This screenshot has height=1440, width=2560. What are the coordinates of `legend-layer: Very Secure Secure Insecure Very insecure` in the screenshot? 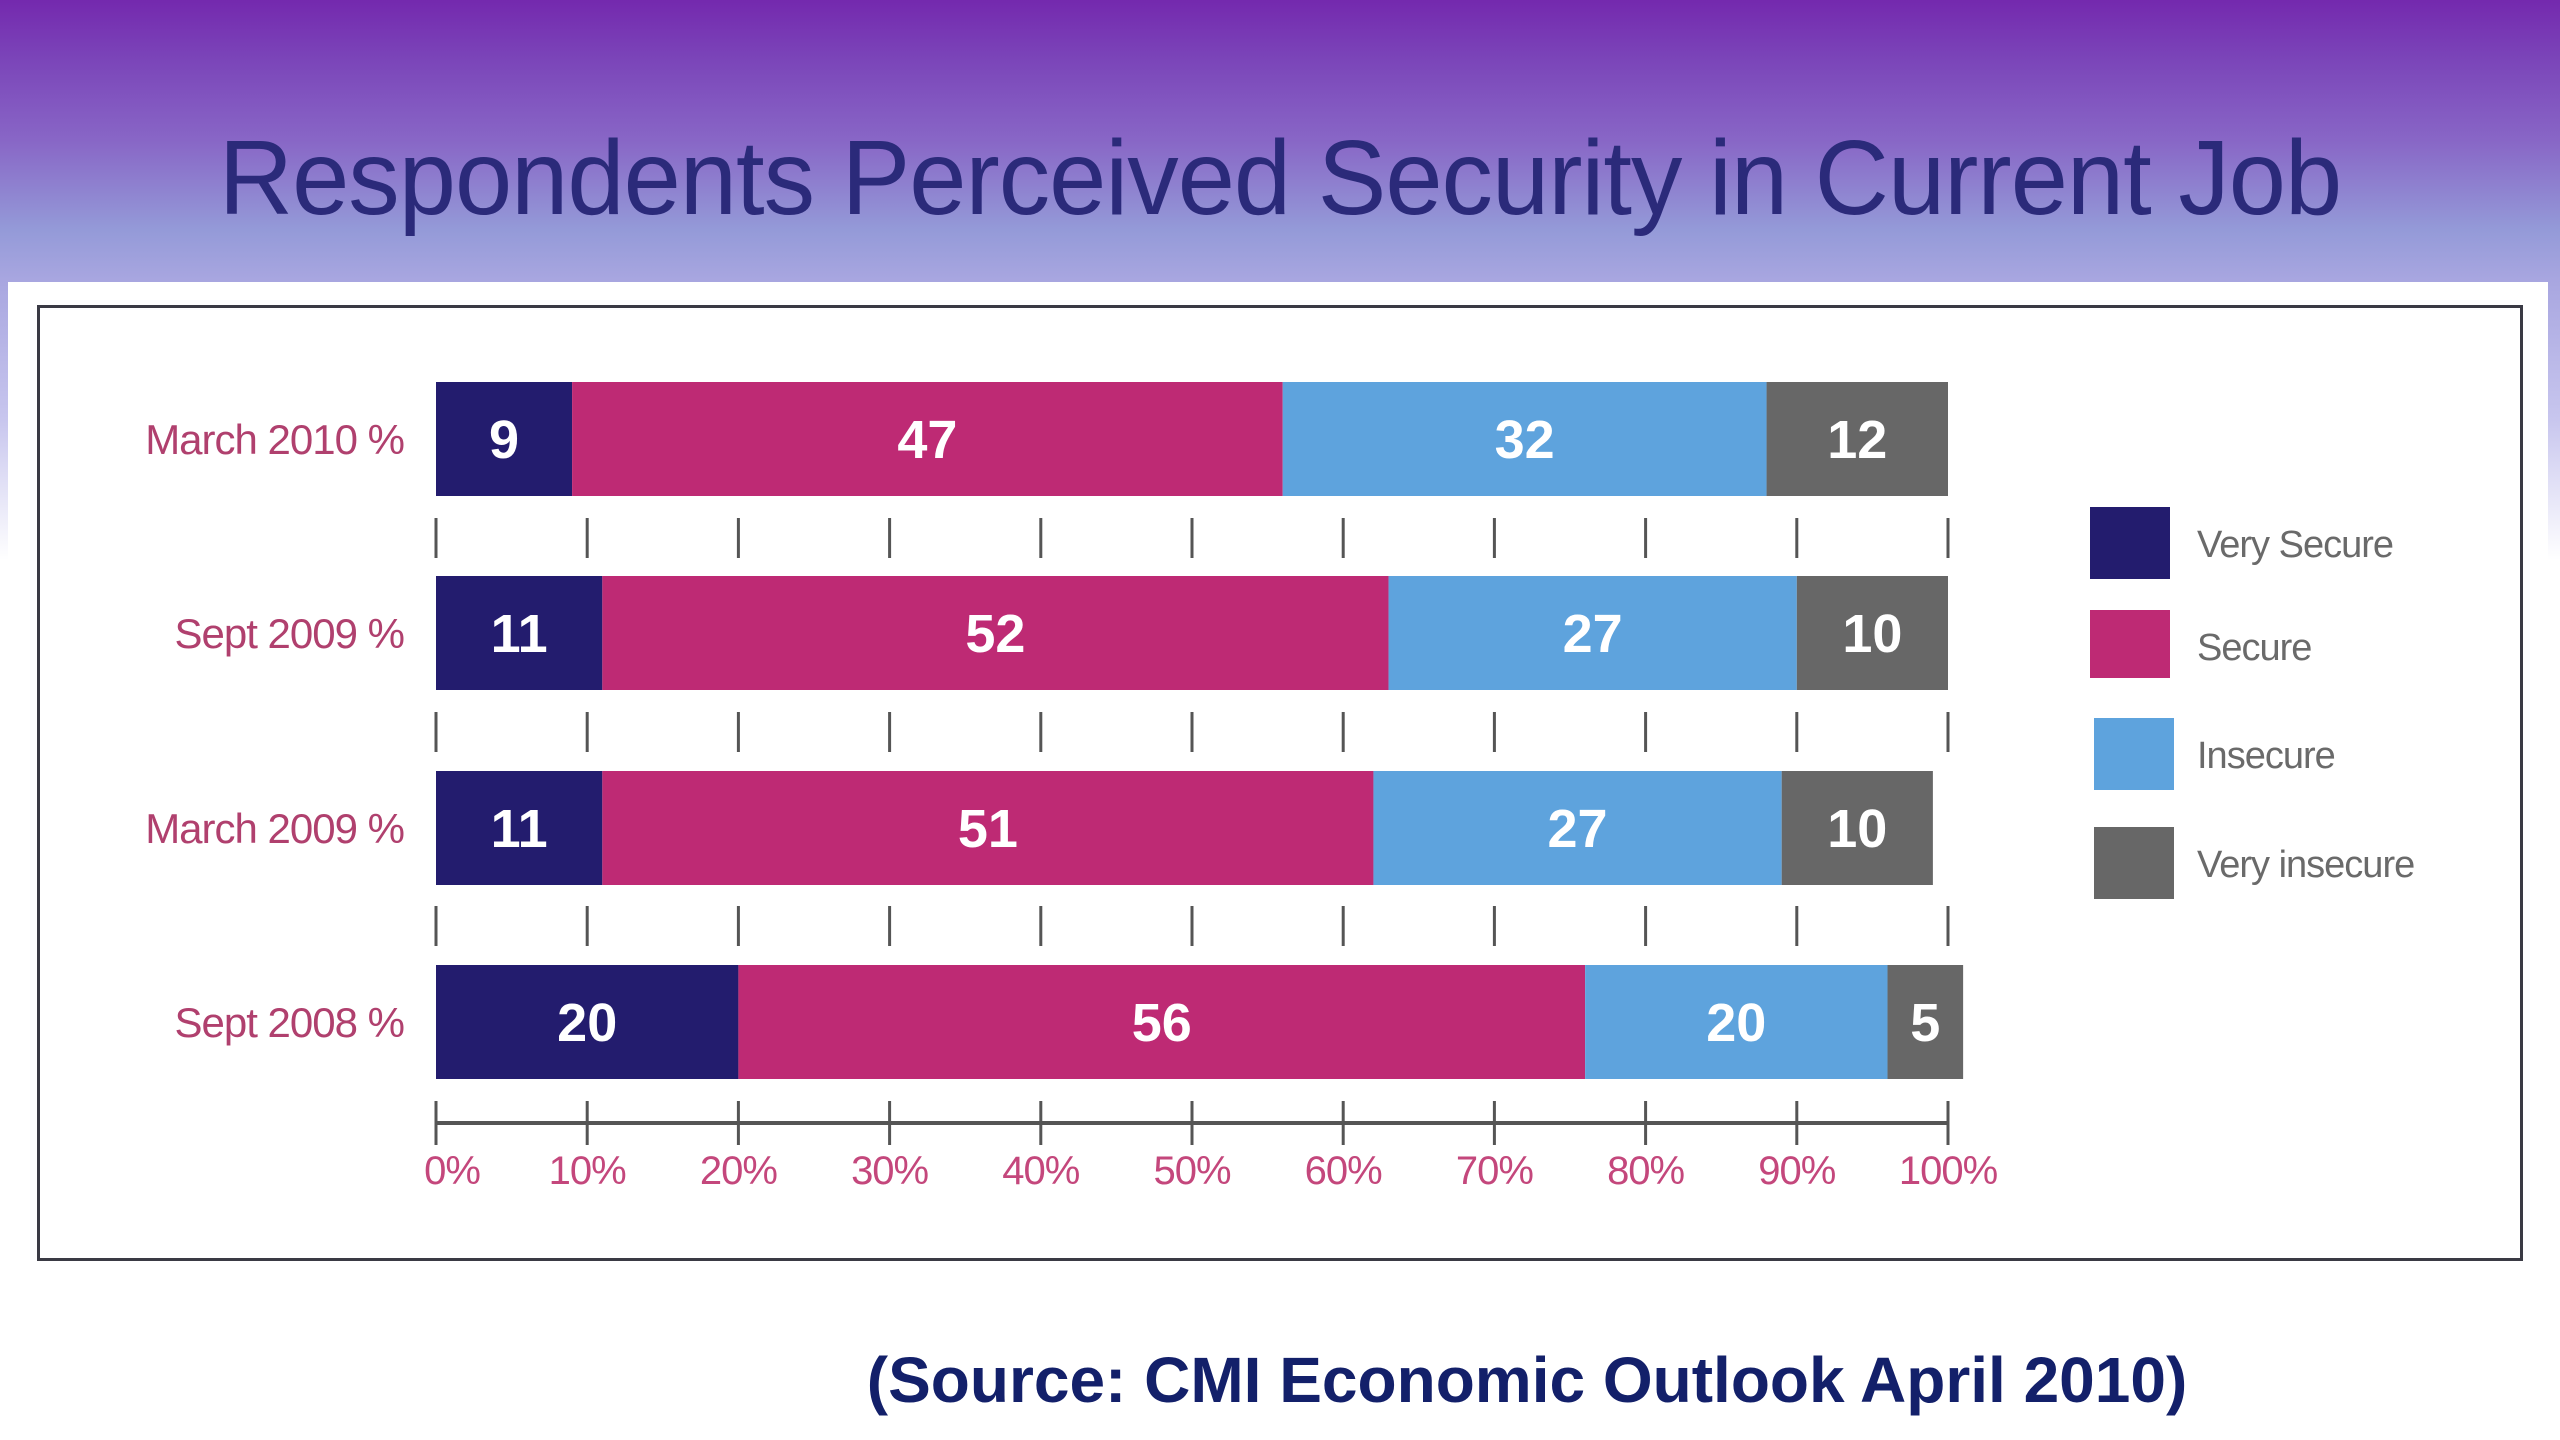 It's located at (2252, 703).